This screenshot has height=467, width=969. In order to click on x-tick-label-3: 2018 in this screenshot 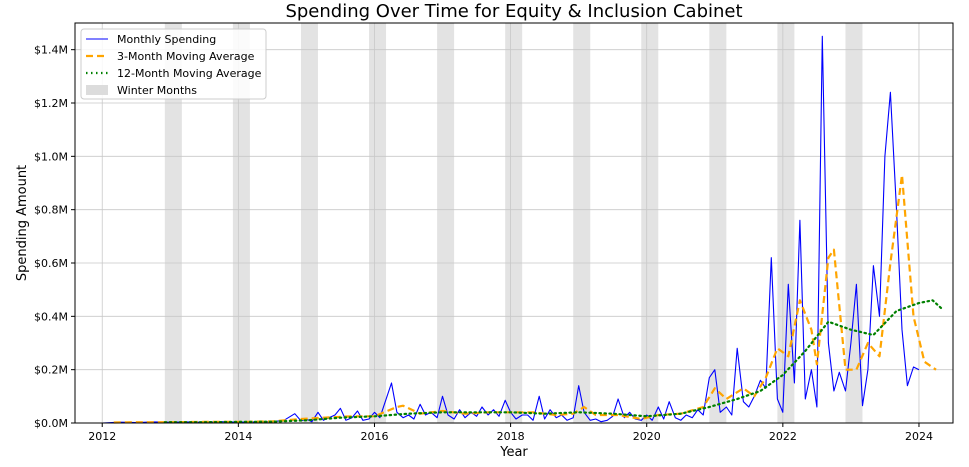, I will do `click(511, 436)`.